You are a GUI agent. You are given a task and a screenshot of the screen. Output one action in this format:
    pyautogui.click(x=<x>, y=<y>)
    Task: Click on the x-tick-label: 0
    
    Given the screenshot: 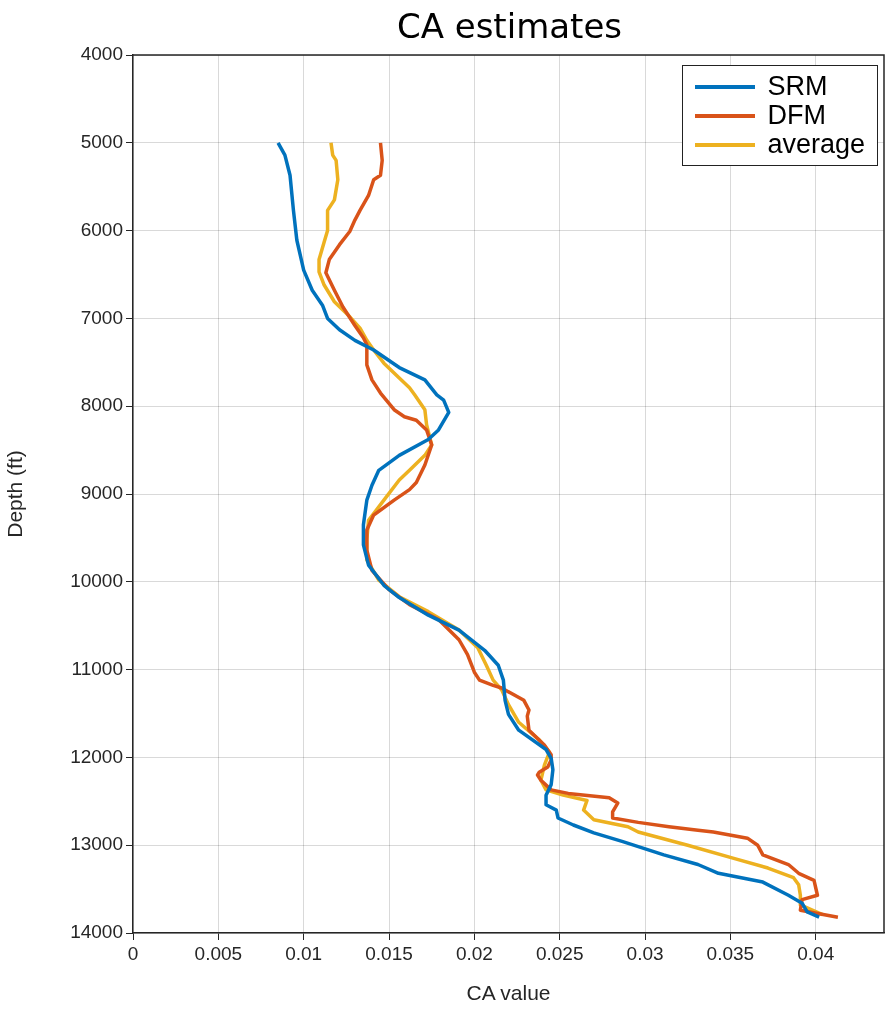 What is the action you would take?
    pyautogui.click(x=133, y=953)
    